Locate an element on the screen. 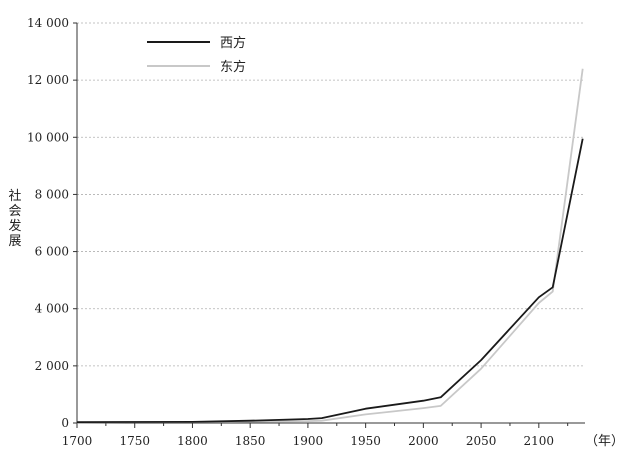 The image size is (628, 467). y-tick-label: 2 000 is located at coordinates (52, 366).